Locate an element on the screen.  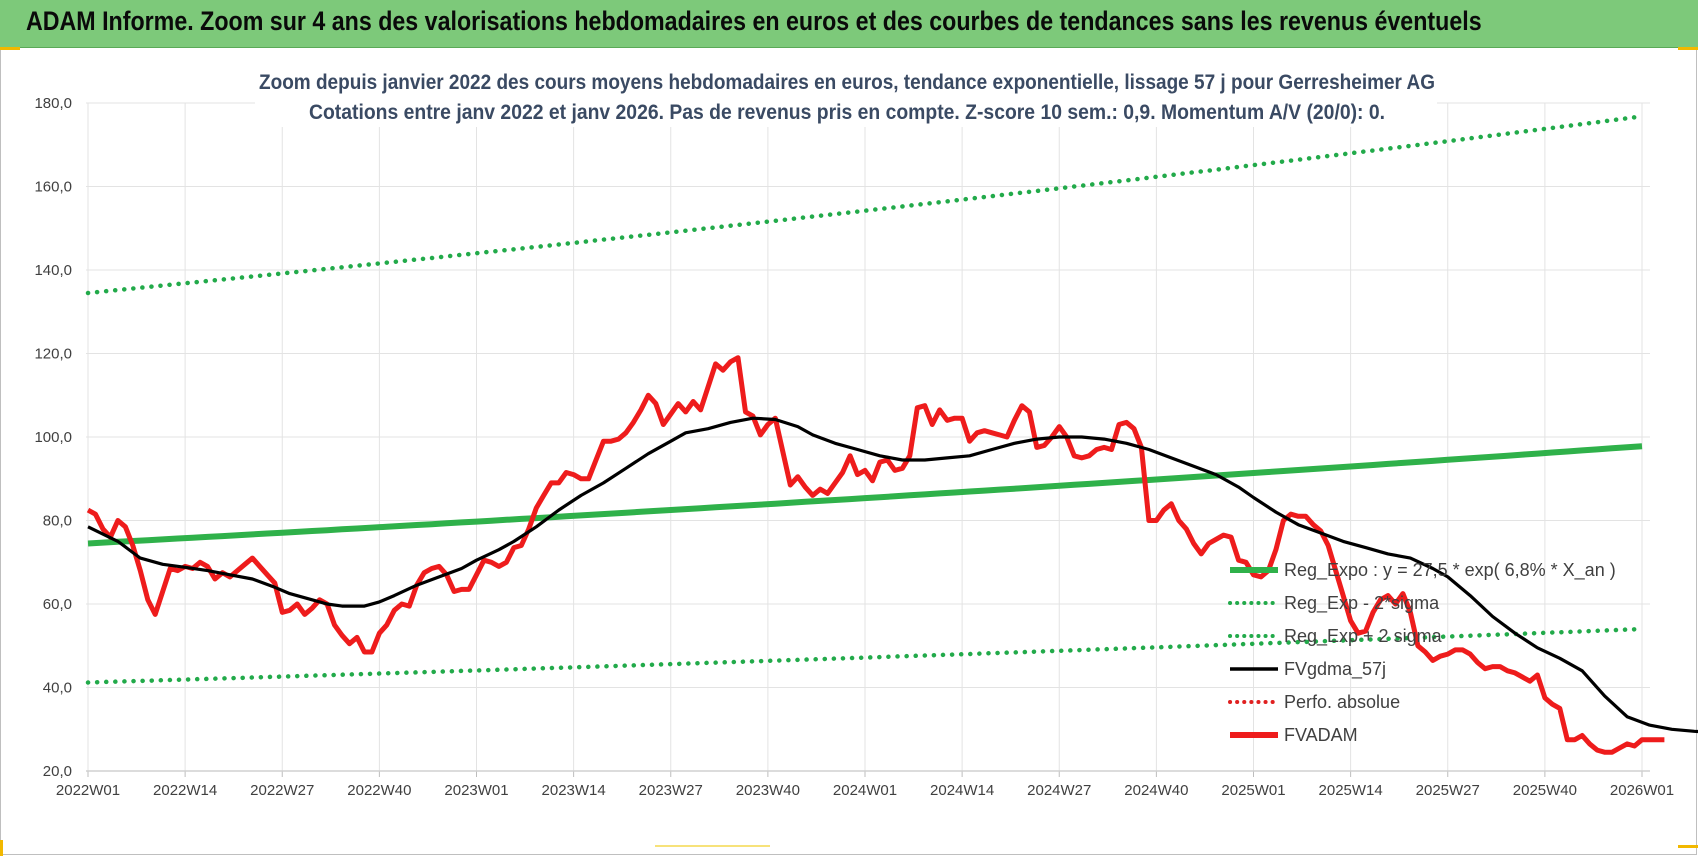
x-tick-label: 2025W14 is located at coordinates (1351, 790).